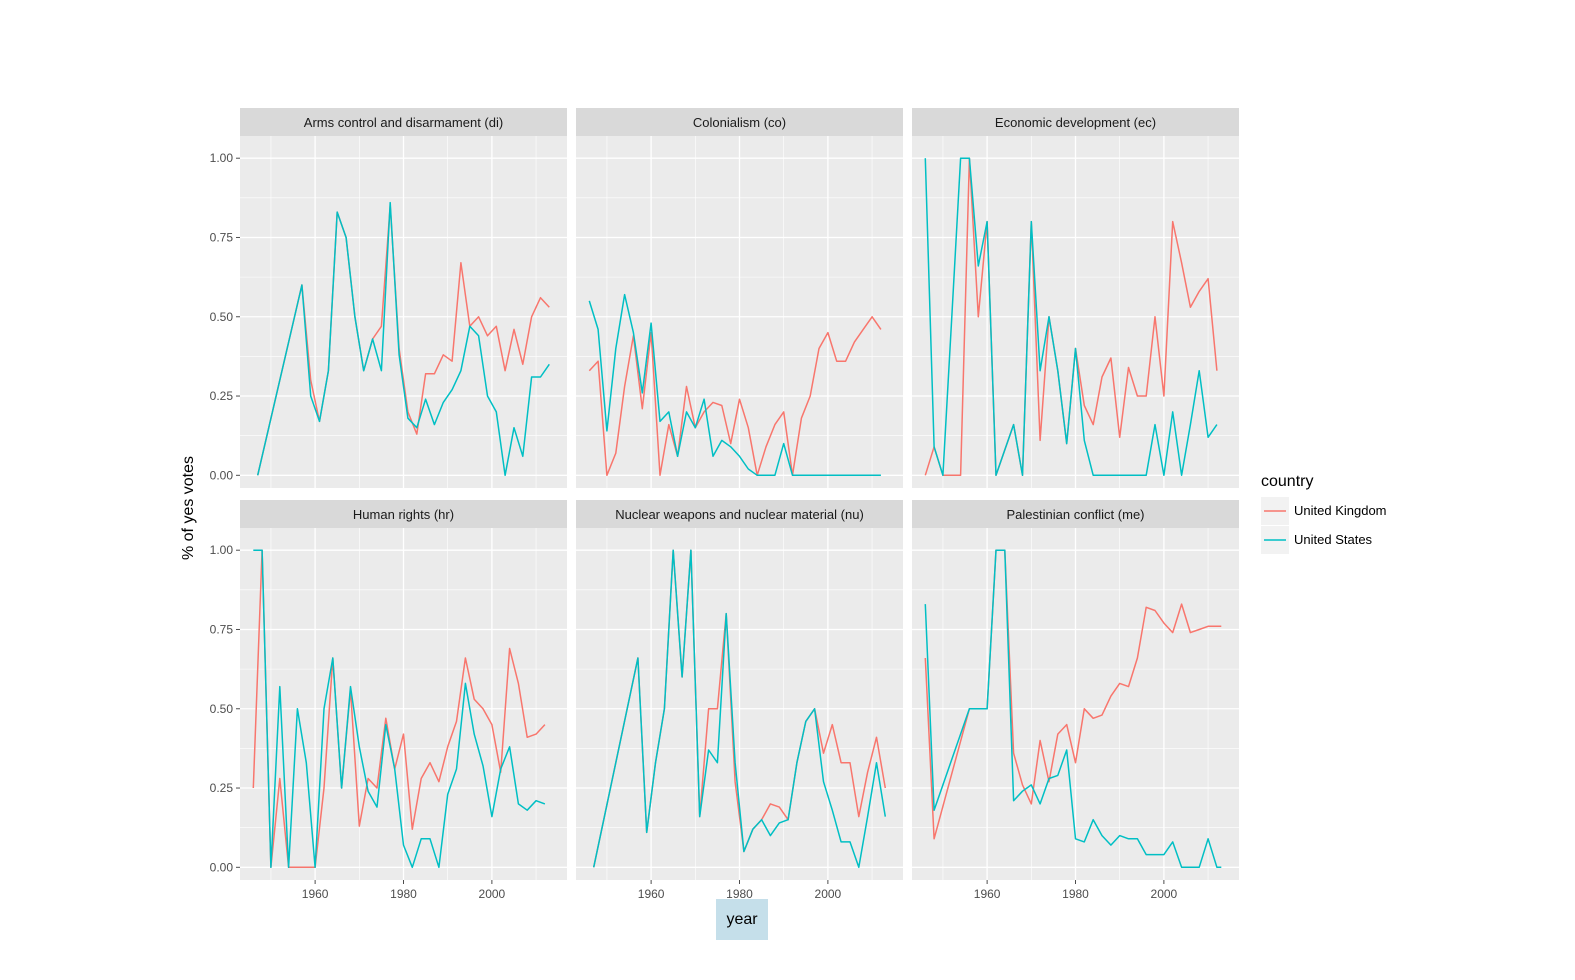 The width and height of the screenshot is (1575, 980). I want to click on facet-panel: Palestinian conflict (me) 1960 1980 2000, so click(1075, 700).